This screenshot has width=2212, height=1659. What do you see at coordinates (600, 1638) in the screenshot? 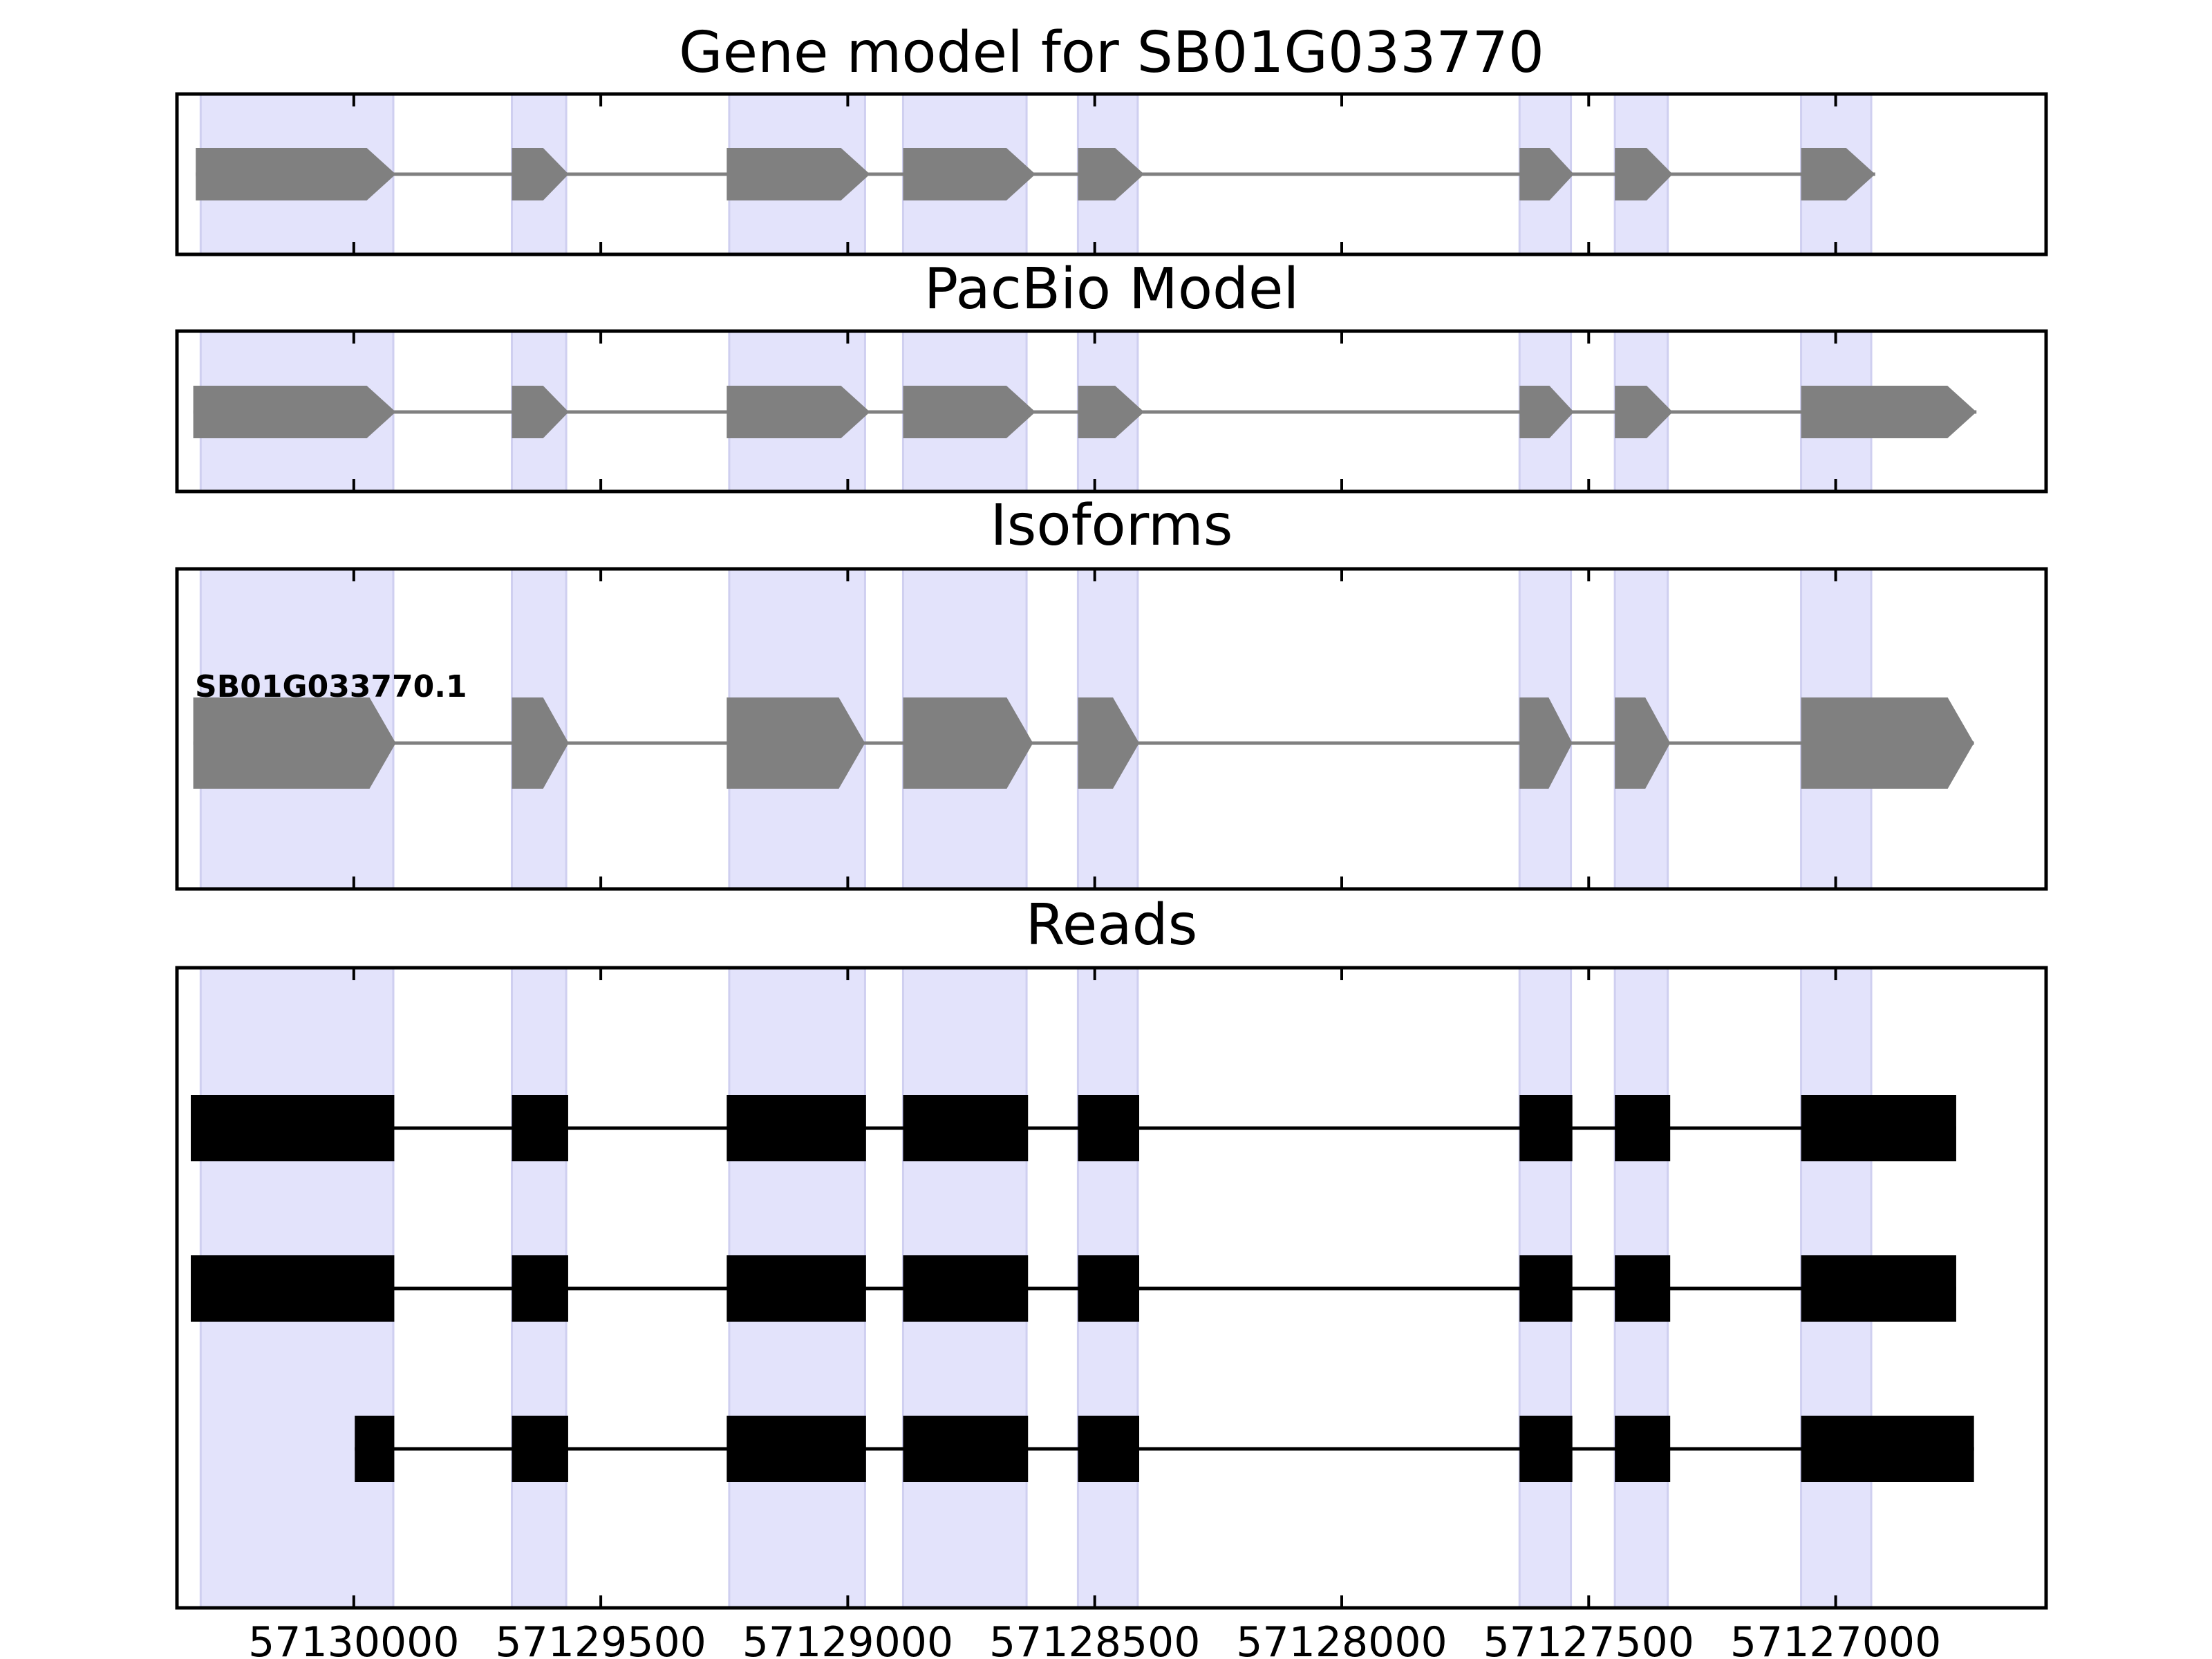
I see `x-tick-label-2: 57129500` at bounding box center [600, 1638].